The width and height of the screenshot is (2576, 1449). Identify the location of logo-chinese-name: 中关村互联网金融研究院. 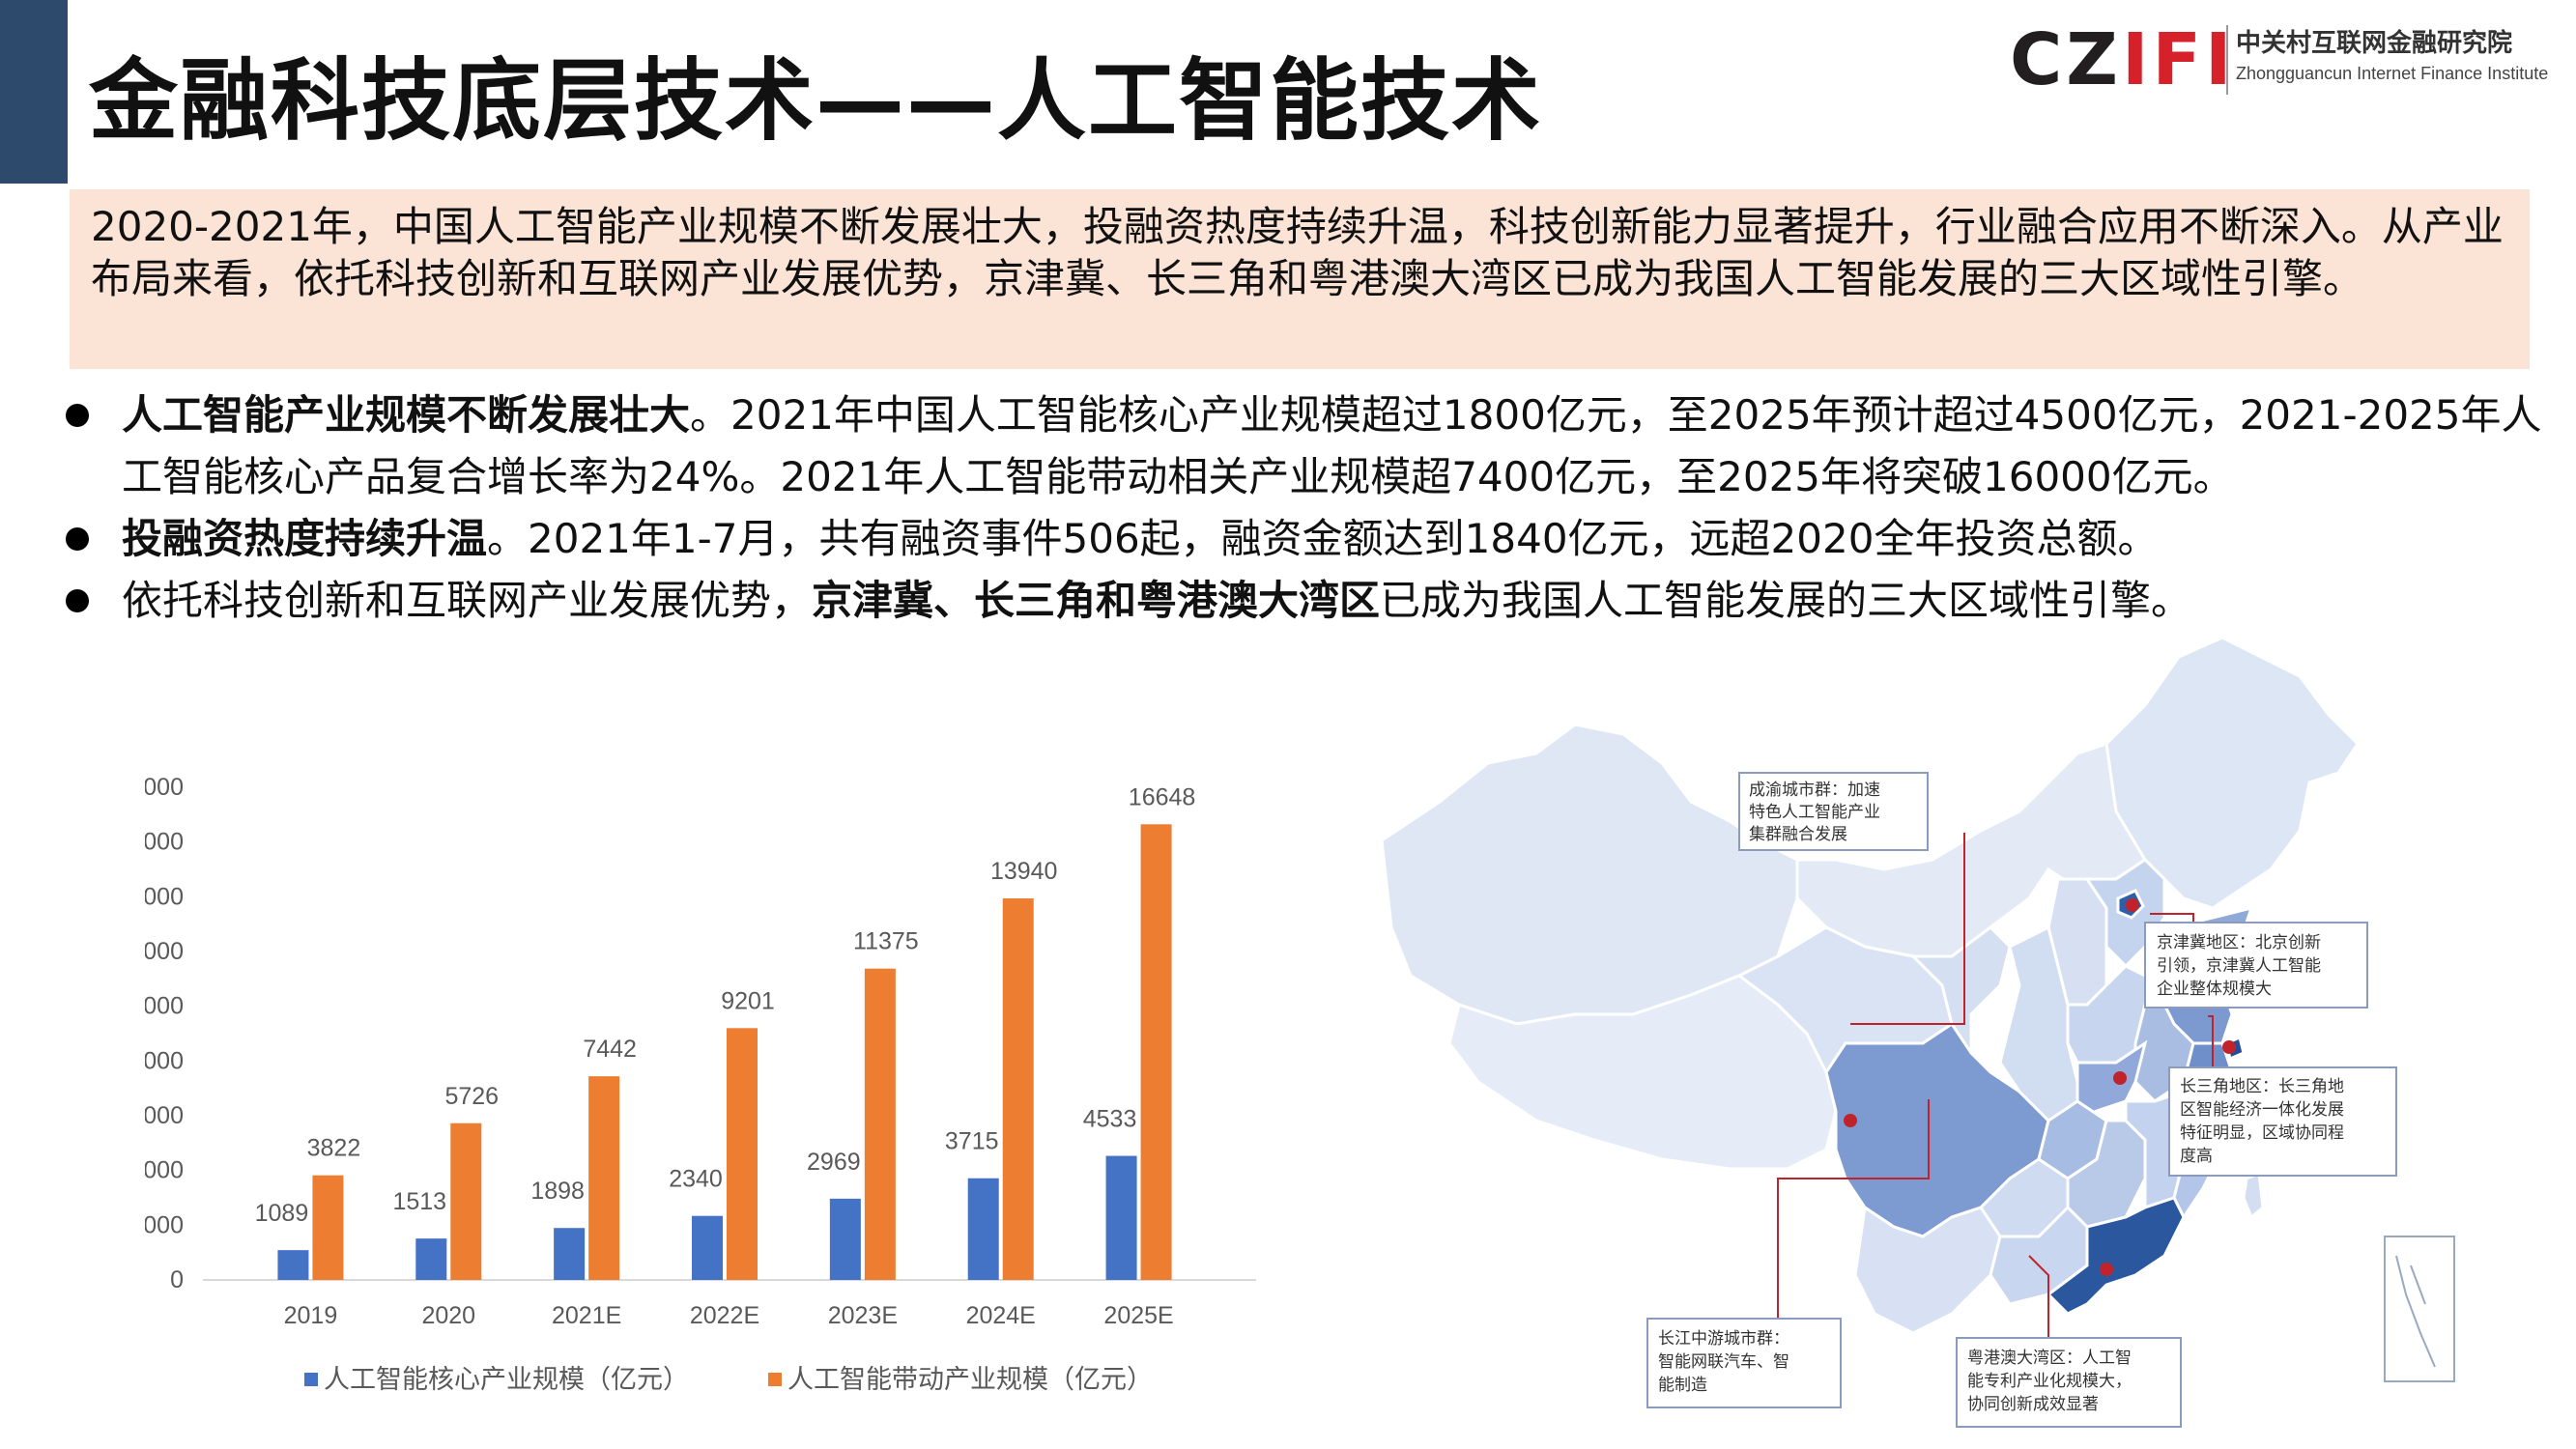
(2374, 43).